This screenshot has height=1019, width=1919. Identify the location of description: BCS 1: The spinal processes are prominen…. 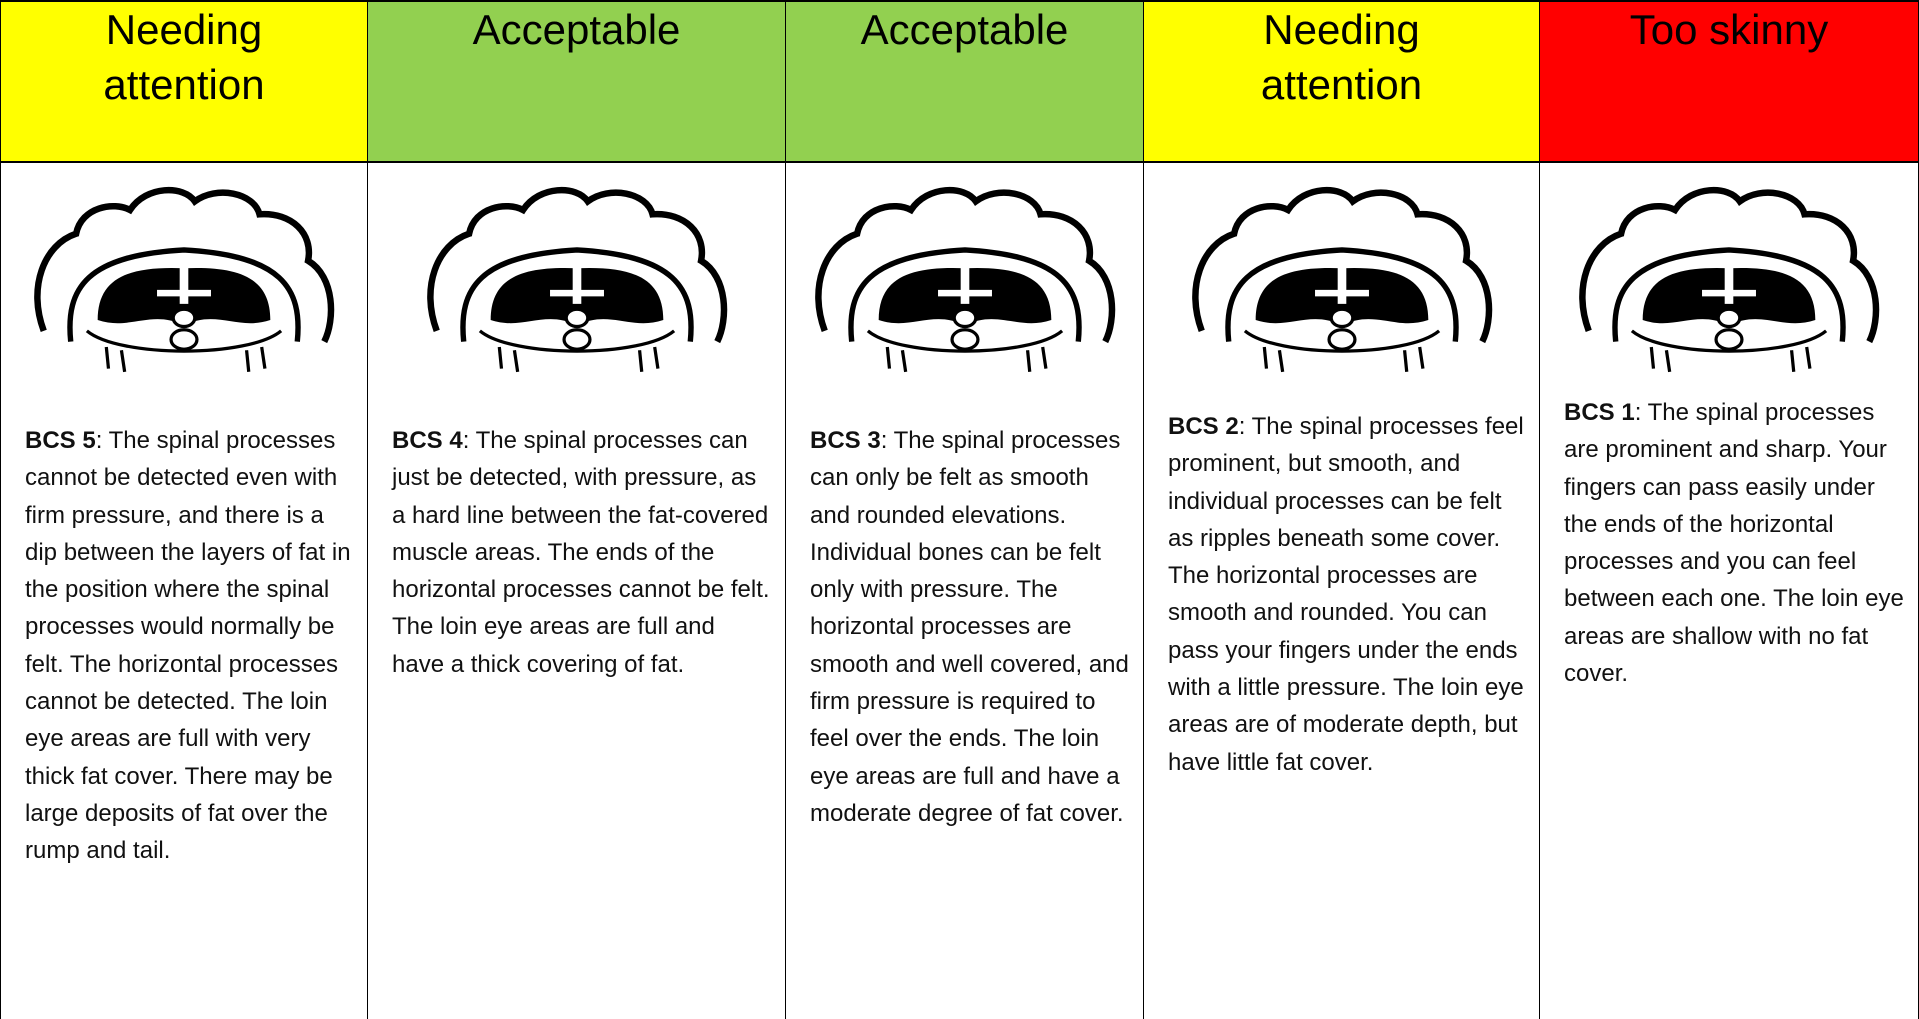
(1734, 543).